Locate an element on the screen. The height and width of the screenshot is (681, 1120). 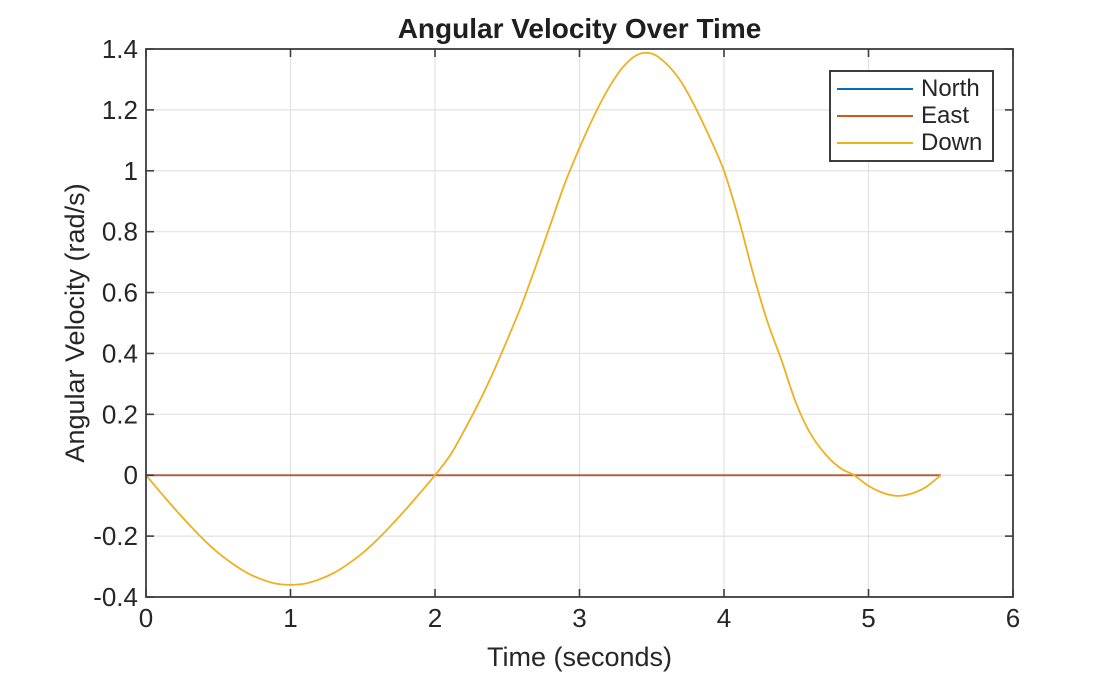
x-tick-label: 2 is located at coordinates (435, 618).